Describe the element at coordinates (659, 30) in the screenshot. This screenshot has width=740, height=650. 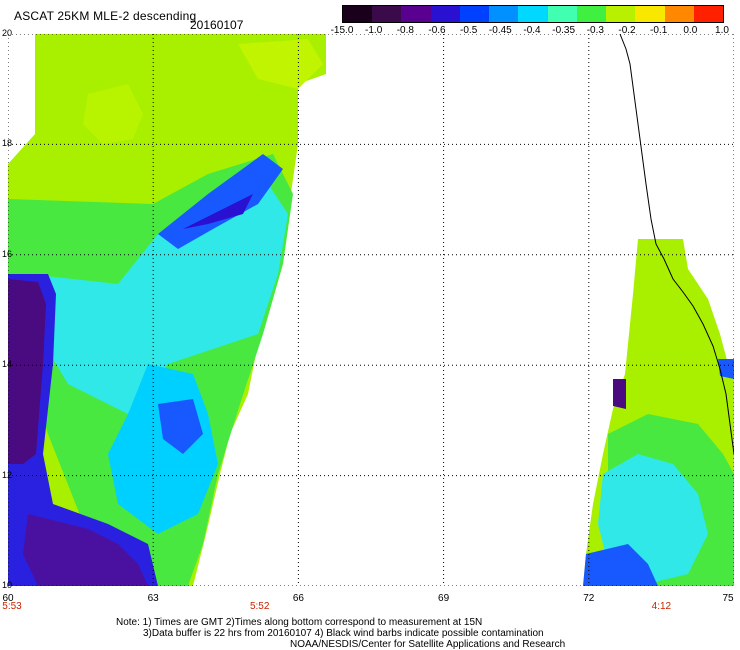
I see `colorbar-tick-label: -0.1` at that location.